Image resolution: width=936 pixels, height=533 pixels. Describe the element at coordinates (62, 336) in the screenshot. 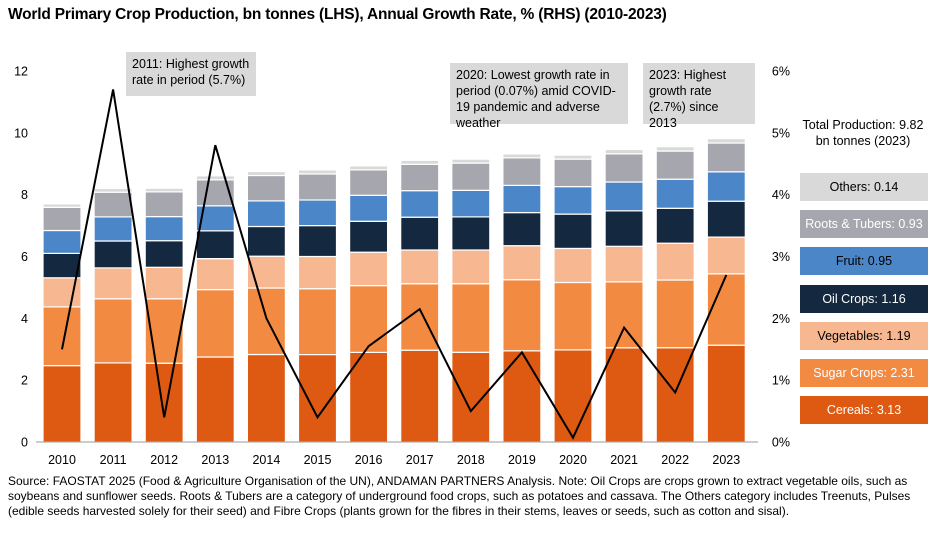

I see `bar-sugar-crops-2010` at that location.